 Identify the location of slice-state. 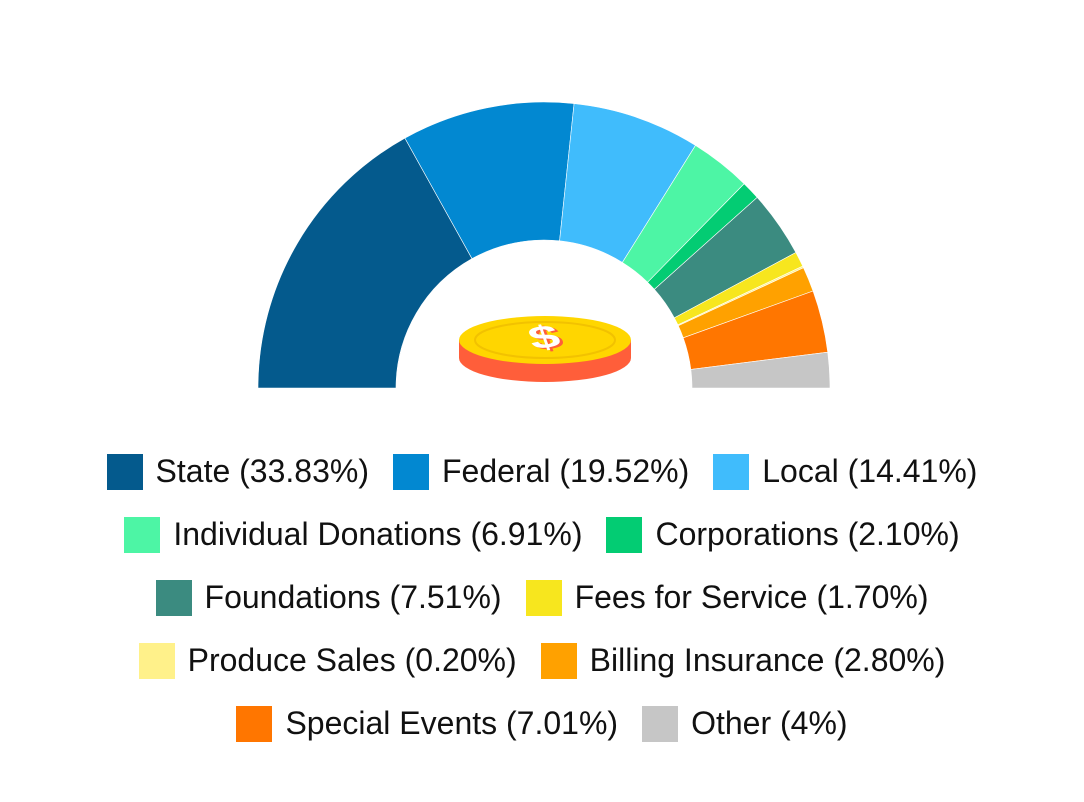
(365, 263).